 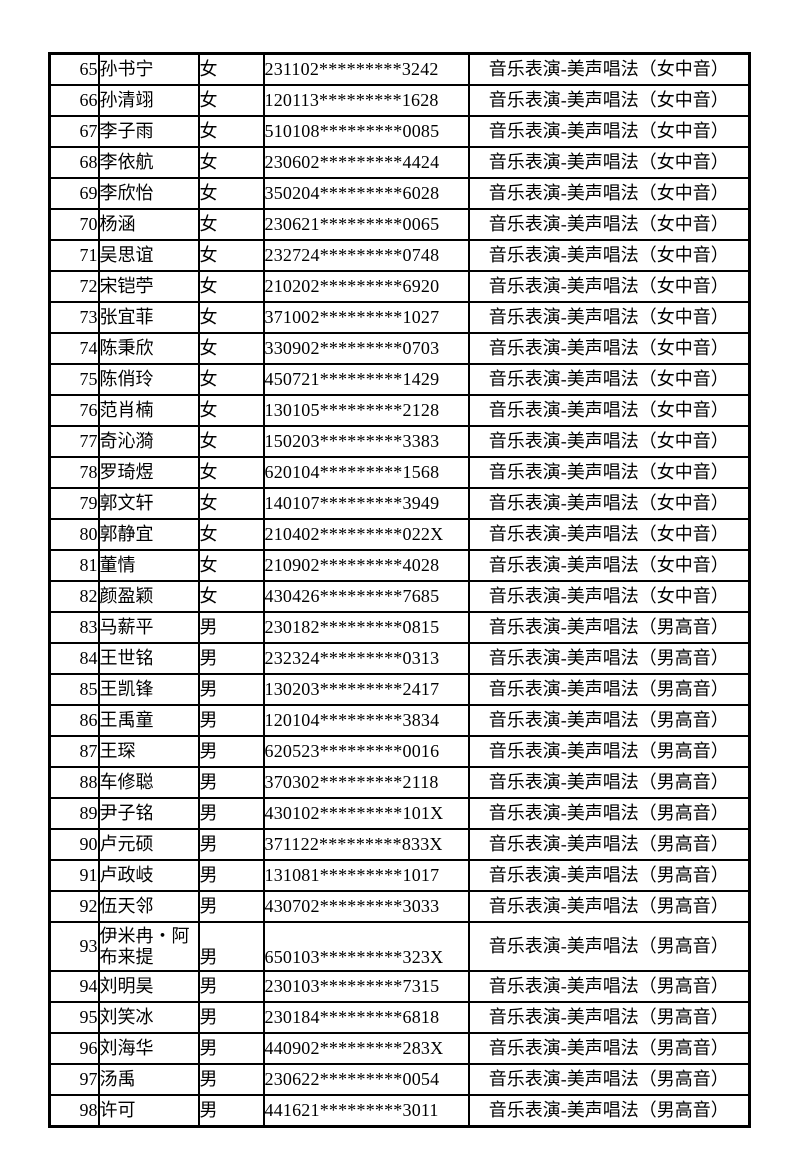 I want to click on id-number: 441621*********3011, so click(x=366, y=1111).